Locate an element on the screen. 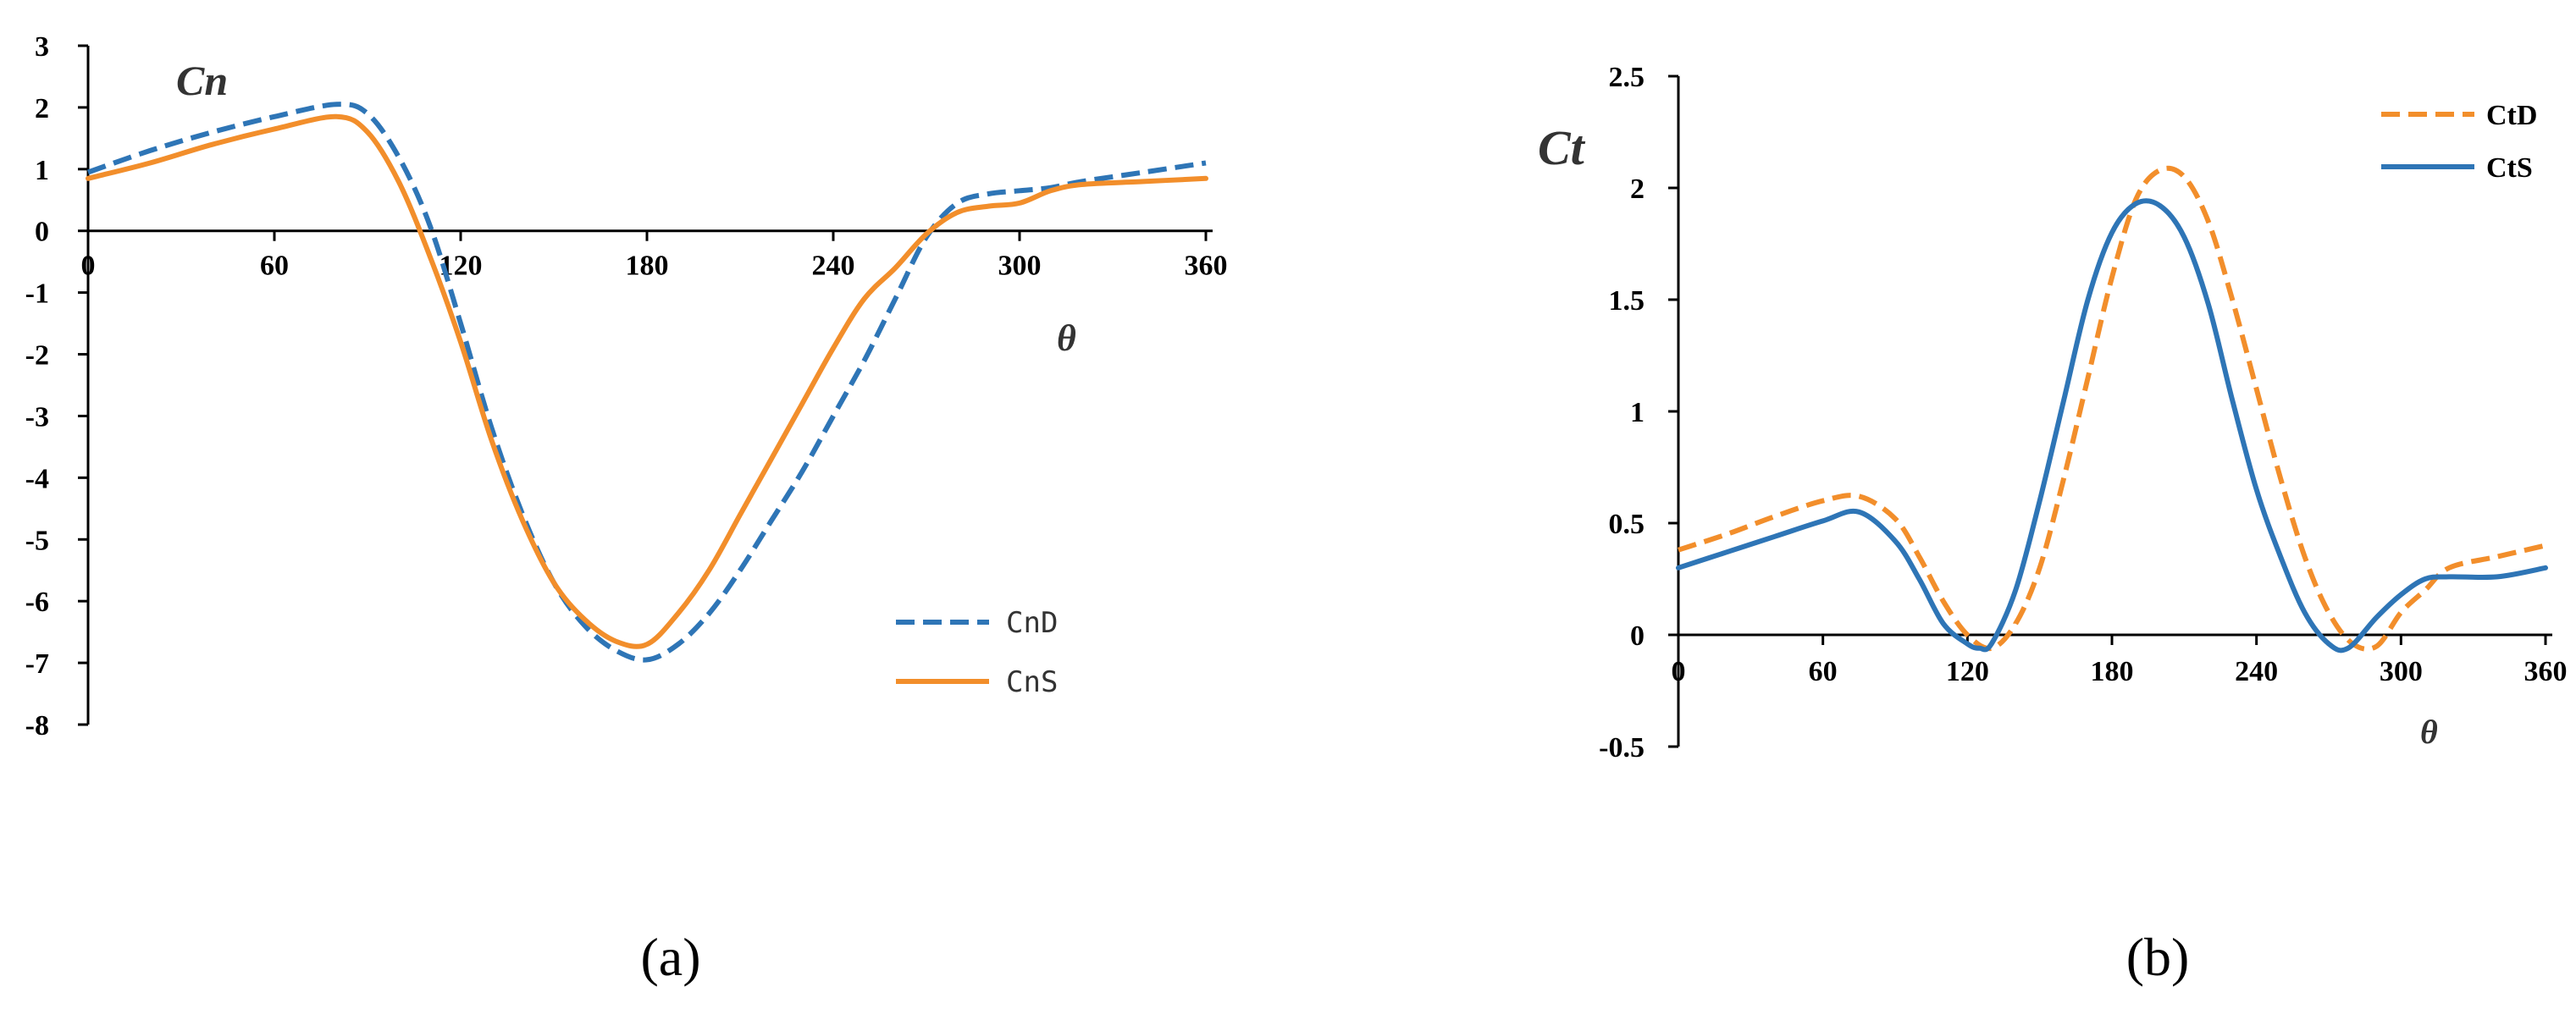  y-tick-label: -4 is located at coordinates (37, 478).